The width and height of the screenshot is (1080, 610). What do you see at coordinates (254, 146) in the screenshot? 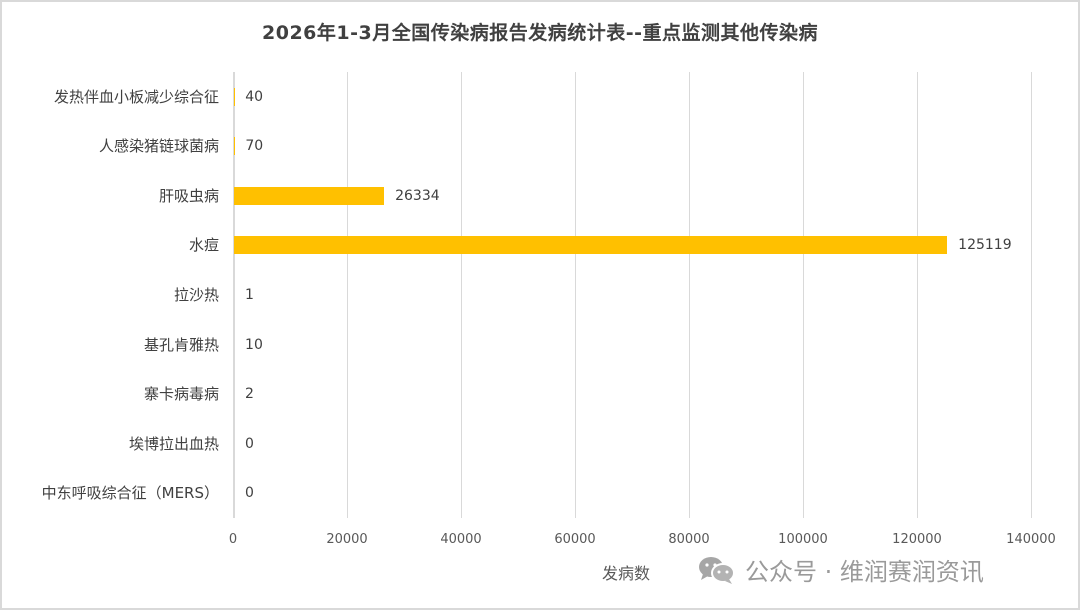
I see `data-label: 70` at bounding box center [254, 146].